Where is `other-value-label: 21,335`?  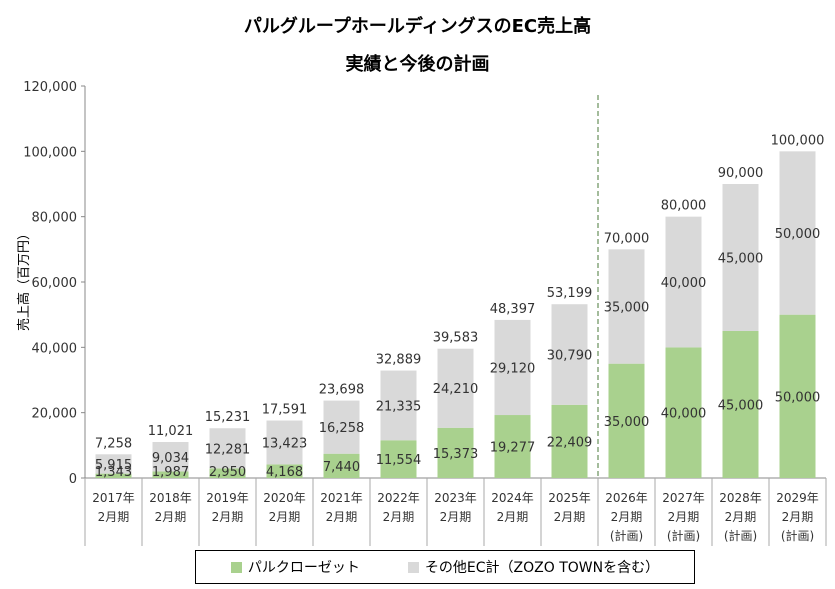
other-value-label: 21,335 is located at coordinates (399, 406).